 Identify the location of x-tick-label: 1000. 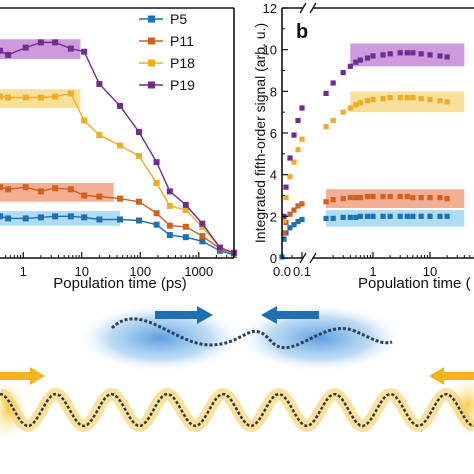
(198, 271).